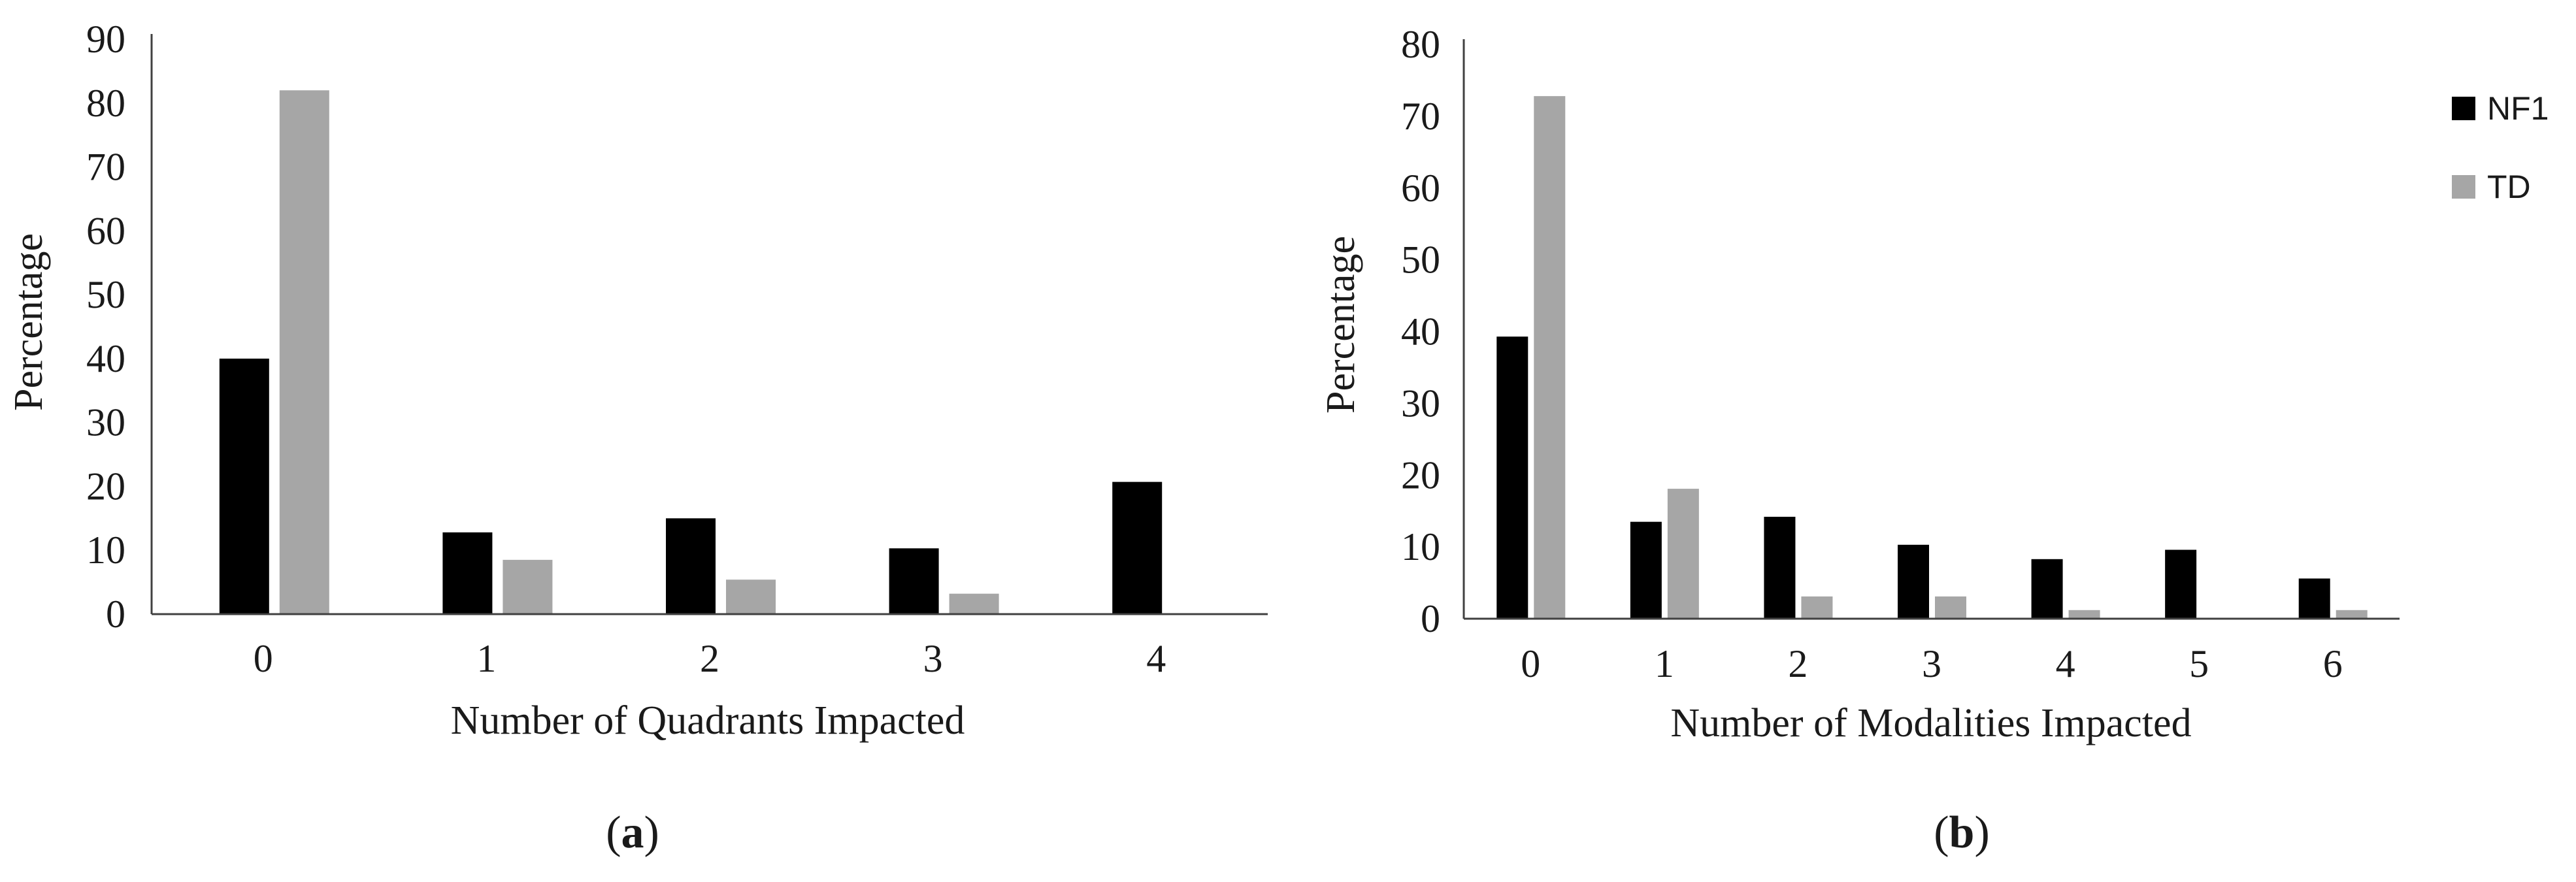  What do you see at coordinates (2463, 187) in the screenshot?
I see `legend-swatch-td` at bounding box center [2463, 187].